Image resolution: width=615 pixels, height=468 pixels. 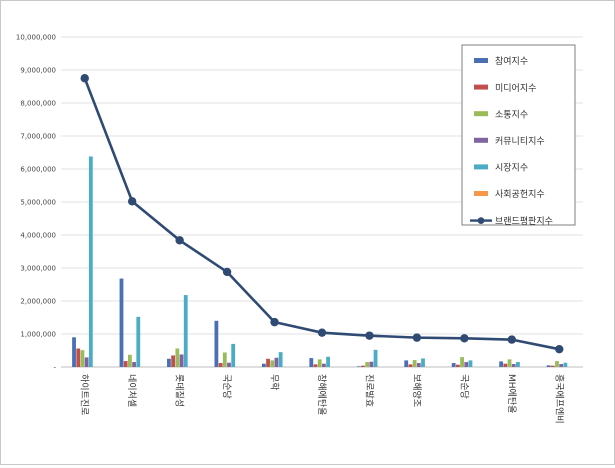 What do you see at coordinates (481, 221) in the screenshot?
I see `legend-marker` at bounding box center [481, 221].